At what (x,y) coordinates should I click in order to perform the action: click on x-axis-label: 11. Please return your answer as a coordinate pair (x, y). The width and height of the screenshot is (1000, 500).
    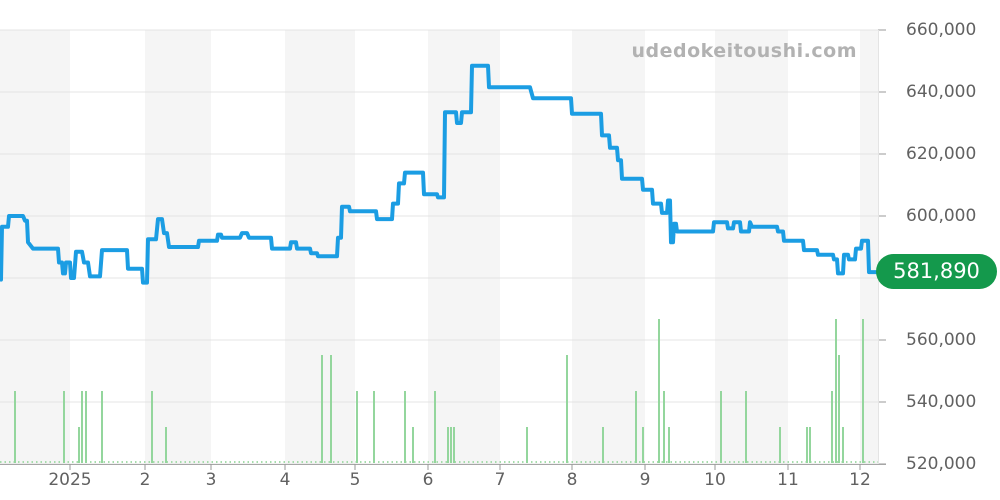
    Looking at the image, I should click on (788, 480).